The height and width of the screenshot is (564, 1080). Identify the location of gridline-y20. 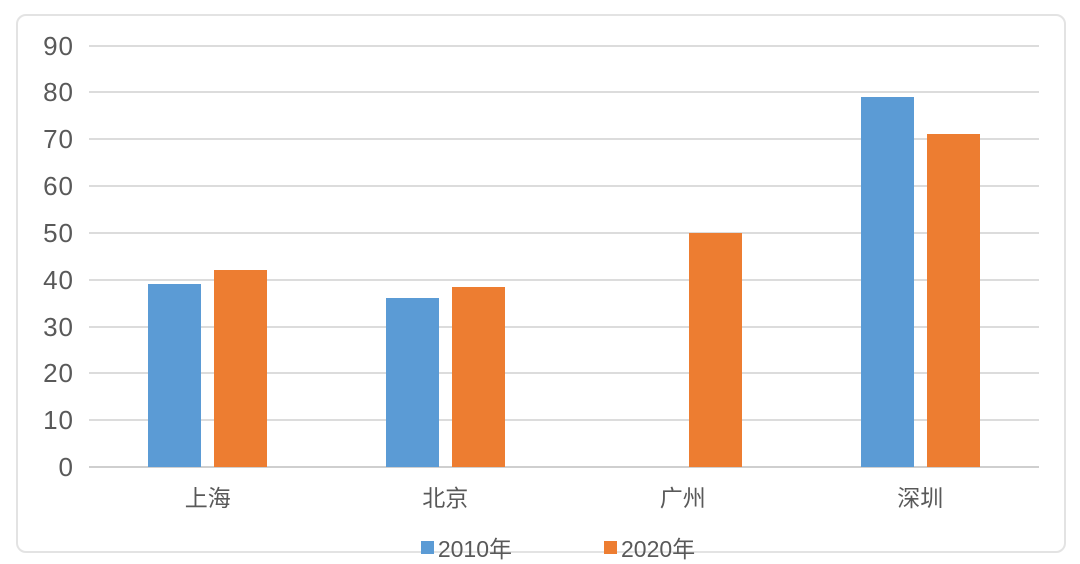
(564, 373).